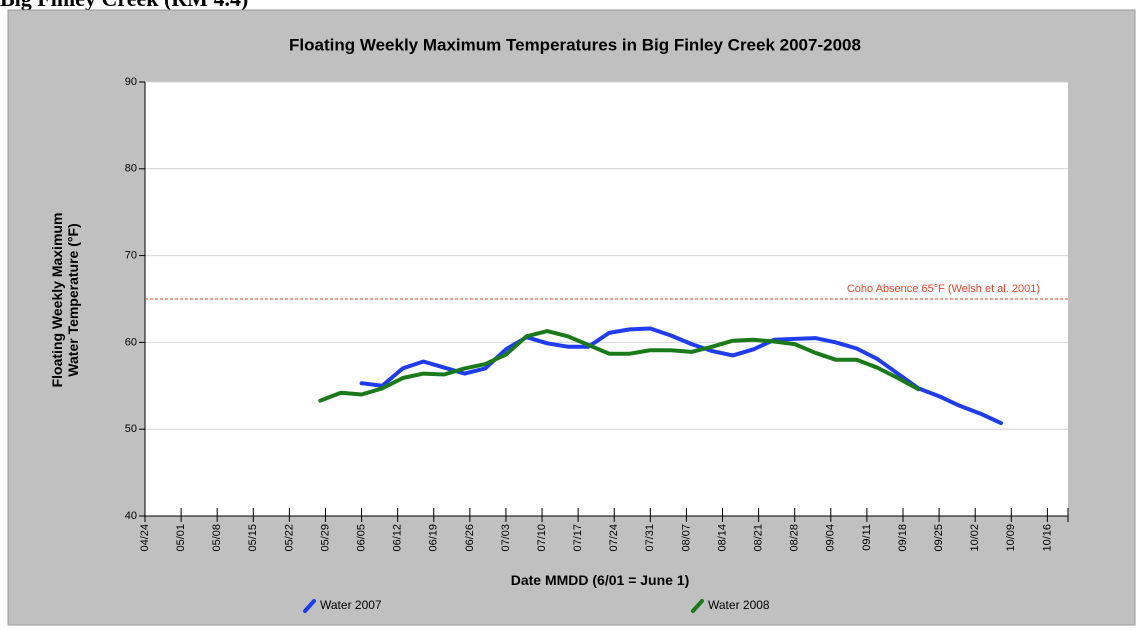  Describe the element at coordinates (124, 5) in the screenshot. I see `page-heading: Big Finley Creek (RM 4.4)` at that location.